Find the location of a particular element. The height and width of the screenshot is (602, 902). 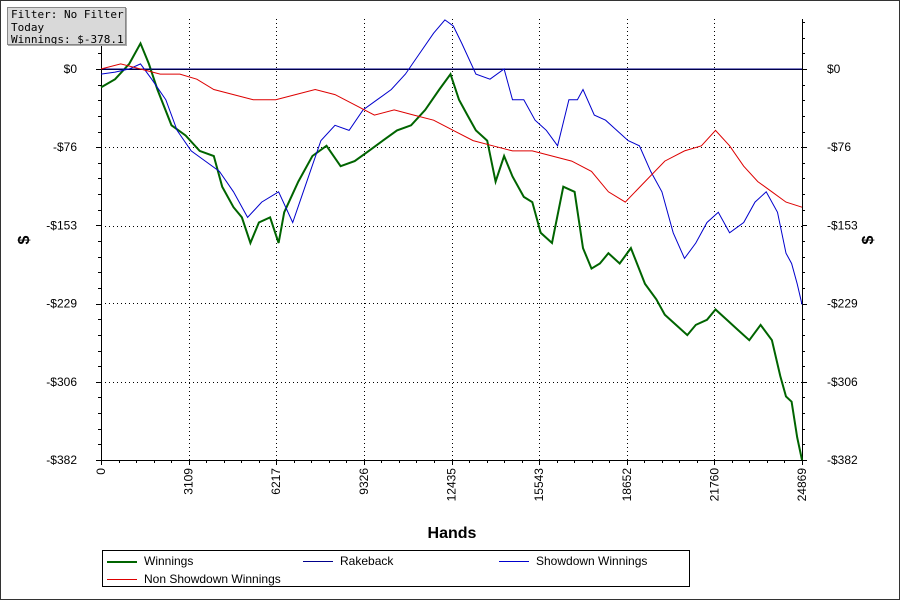

x-tick-label: 15543 is located at coordinates (539, 485).